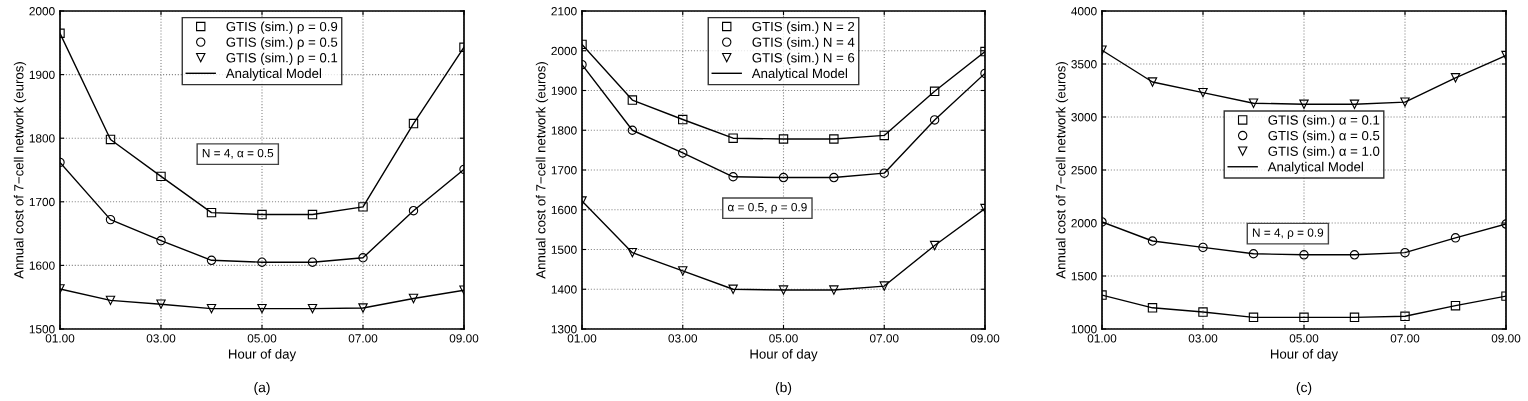 This screenshot has width=1528, height=401. I want to click on y-tick-label: 1600, so click(564, 210).